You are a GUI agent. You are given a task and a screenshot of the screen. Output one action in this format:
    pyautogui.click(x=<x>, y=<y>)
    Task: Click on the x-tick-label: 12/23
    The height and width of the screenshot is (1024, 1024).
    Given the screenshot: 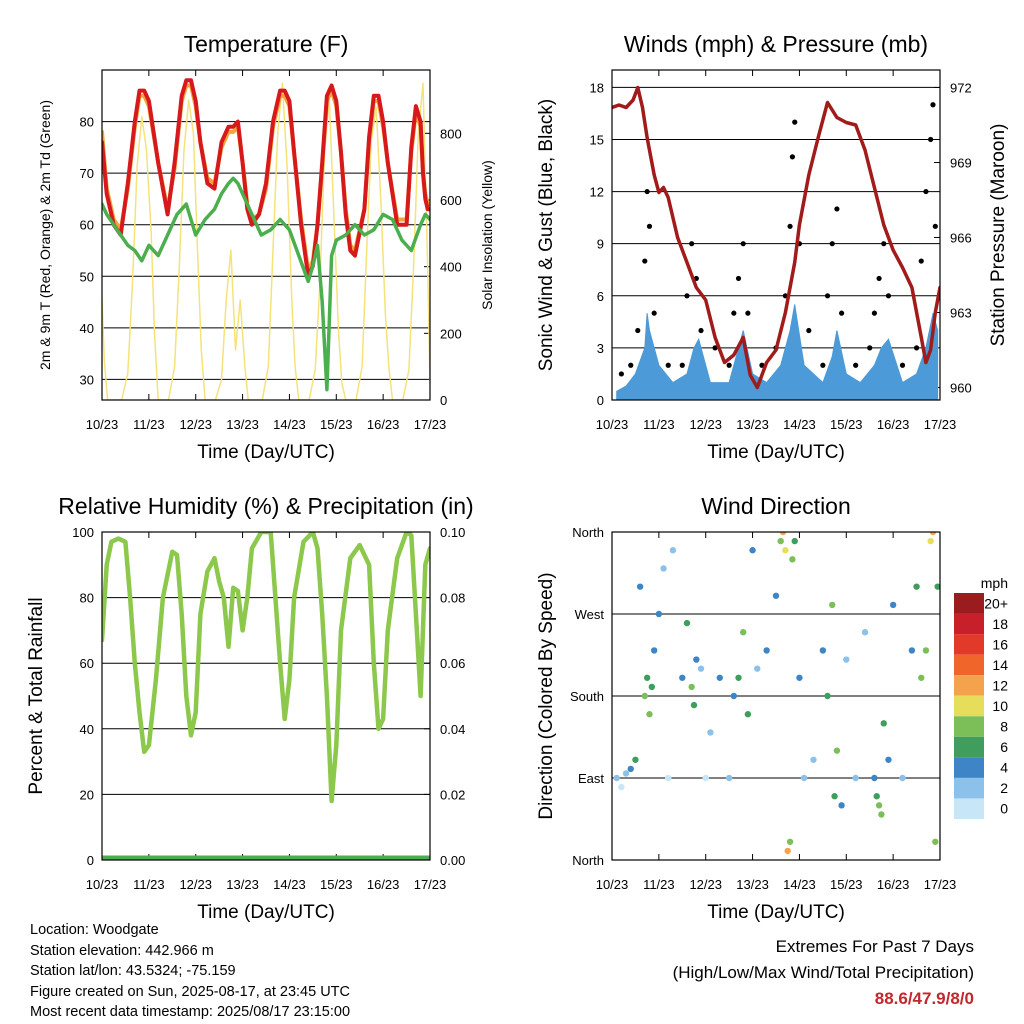 What is the action you would take?
    pyautogui.click(x=195, y=884)
    